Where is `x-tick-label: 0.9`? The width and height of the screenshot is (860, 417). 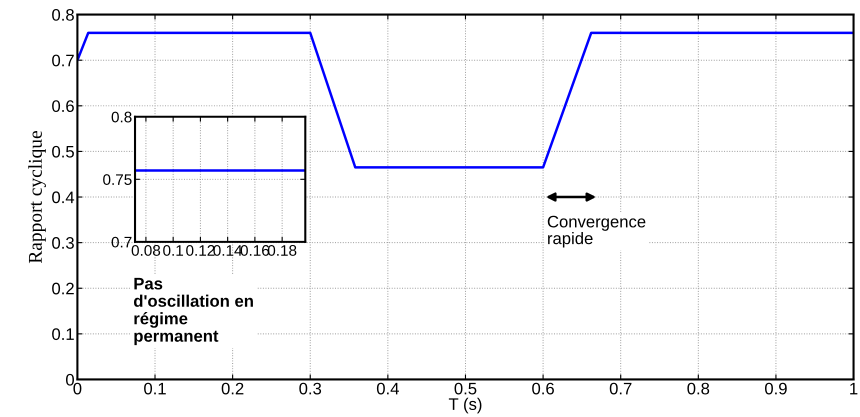
x-tick-label: 0.9 is located at coordinates (776, 388).